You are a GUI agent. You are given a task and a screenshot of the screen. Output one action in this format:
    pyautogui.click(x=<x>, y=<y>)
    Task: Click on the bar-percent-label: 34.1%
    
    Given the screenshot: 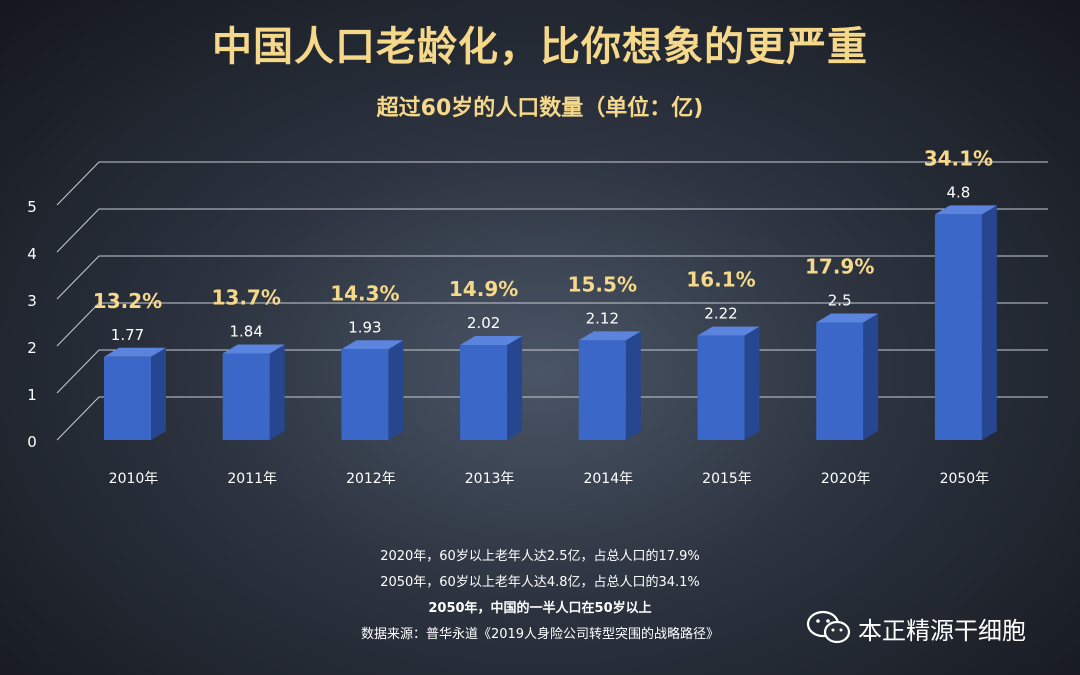 What is the action you would take?
    pyautogui.click(x=958, y=158)
    